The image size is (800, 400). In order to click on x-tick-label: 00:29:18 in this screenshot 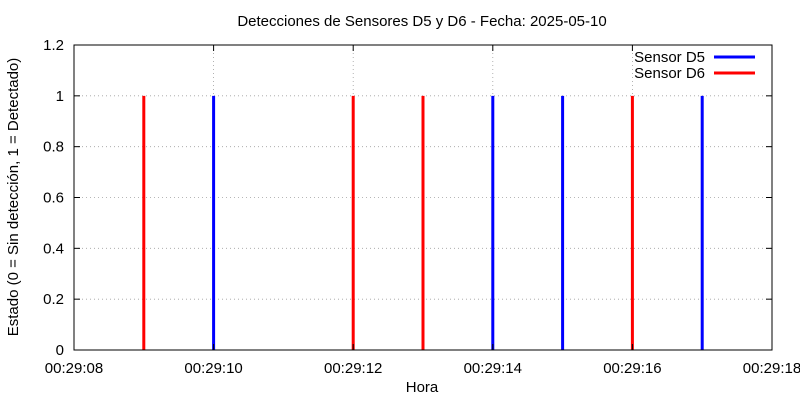, I will do `click(771, 368)`.